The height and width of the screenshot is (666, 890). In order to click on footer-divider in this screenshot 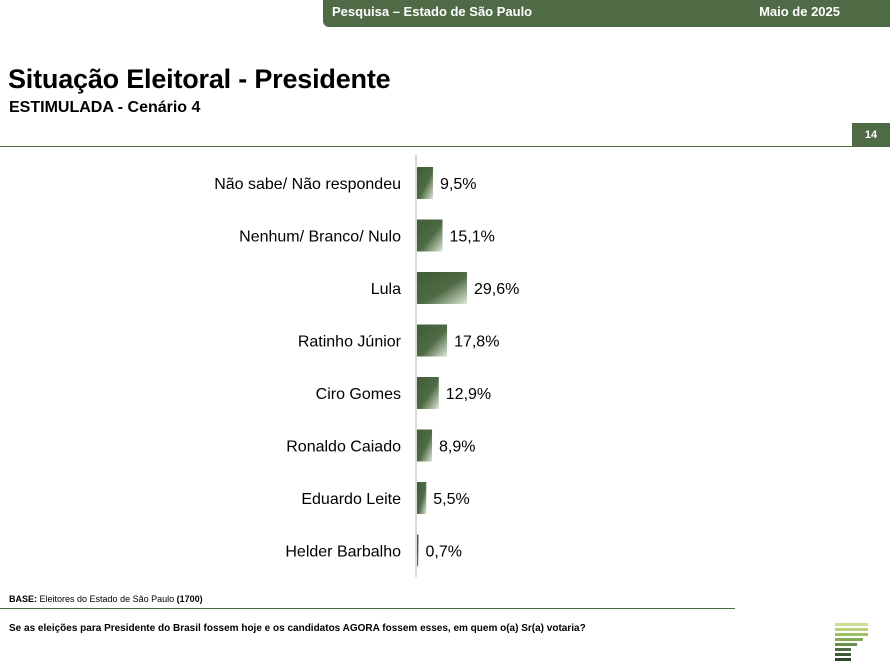, I will do `click(367, 608)`.